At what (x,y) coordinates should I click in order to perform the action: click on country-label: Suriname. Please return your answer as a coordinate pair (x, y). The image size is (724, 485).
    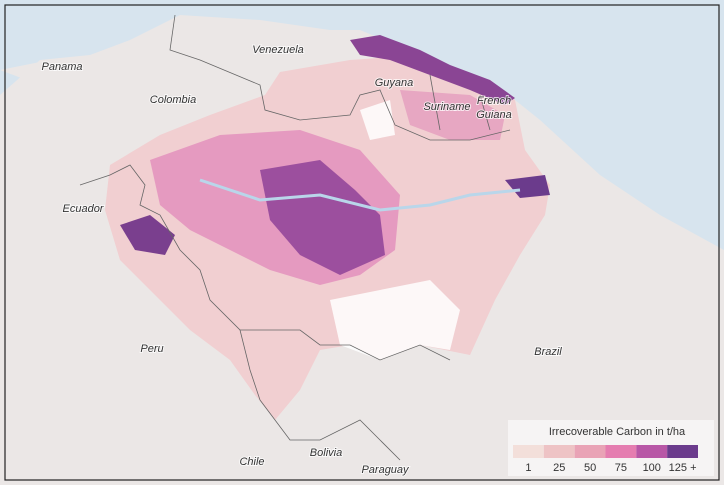
    Looking at the image, I should click on (446, 107).